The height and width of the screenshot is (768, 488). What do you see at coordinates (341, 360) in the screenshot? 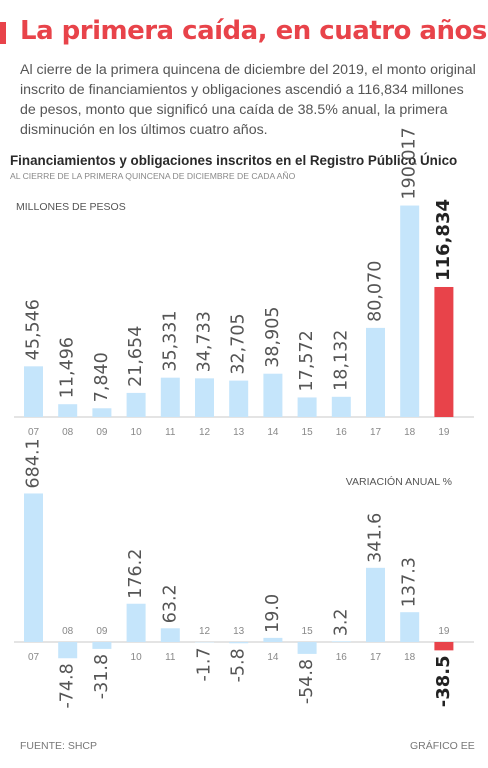
I see `value-label-amount-16: 18,132` at bounding box center [341, 360].